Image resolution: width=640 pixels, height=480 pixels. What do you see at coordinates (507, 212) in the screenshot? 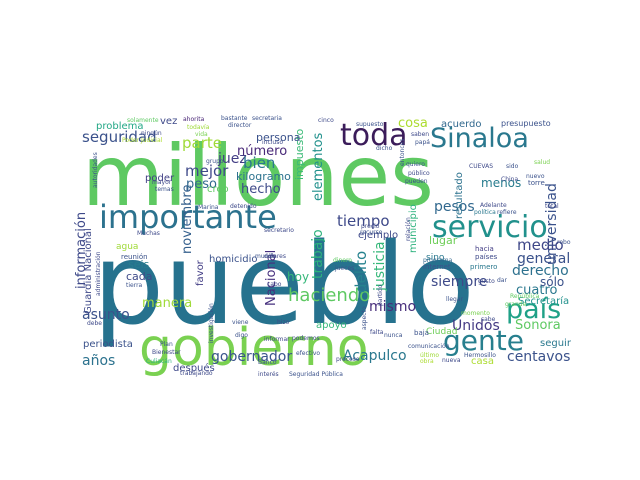
I see `cloud-word: refiere` at bounding box center [507, 212].